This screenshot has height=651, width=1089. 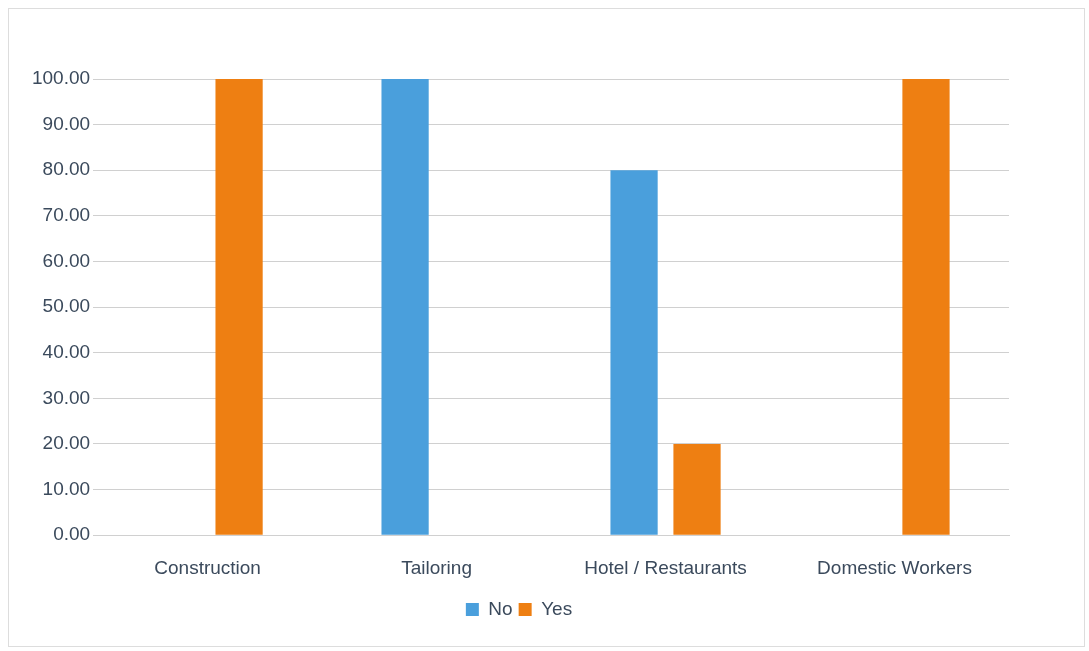 I want to click on x-tick-label: Tailoring, so click(x=436, y=567).